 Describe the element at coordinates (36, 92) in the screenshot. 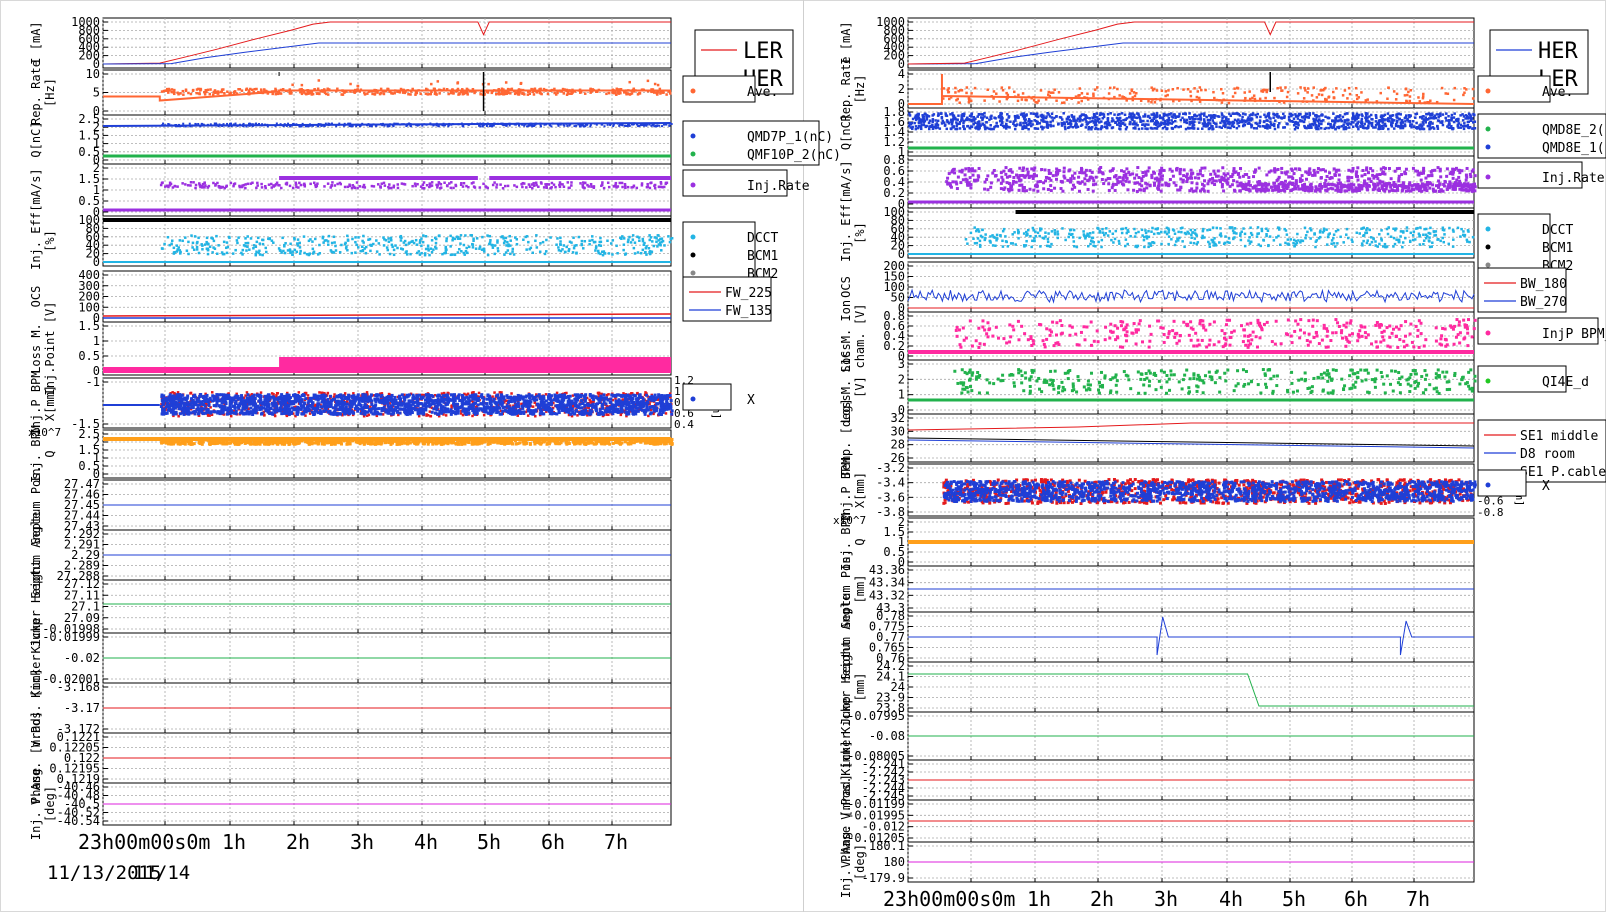

I see `row-axis-label: Rep. Rate` at that location.